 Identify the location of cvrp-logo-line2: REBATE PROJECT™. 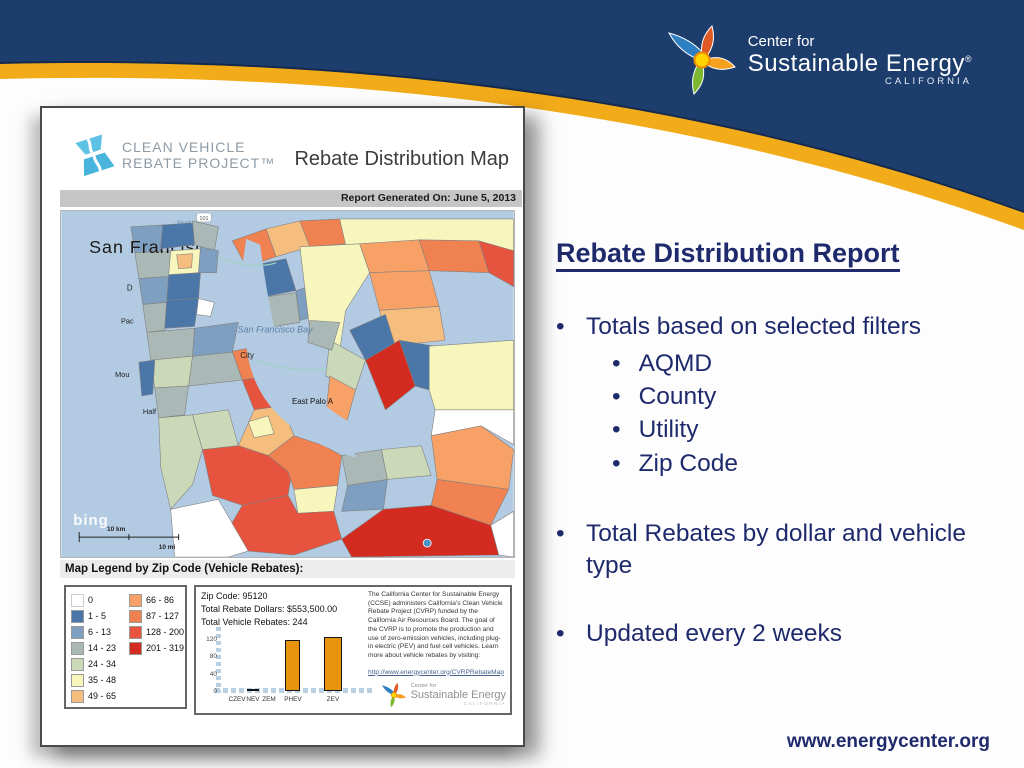
(199, 163).